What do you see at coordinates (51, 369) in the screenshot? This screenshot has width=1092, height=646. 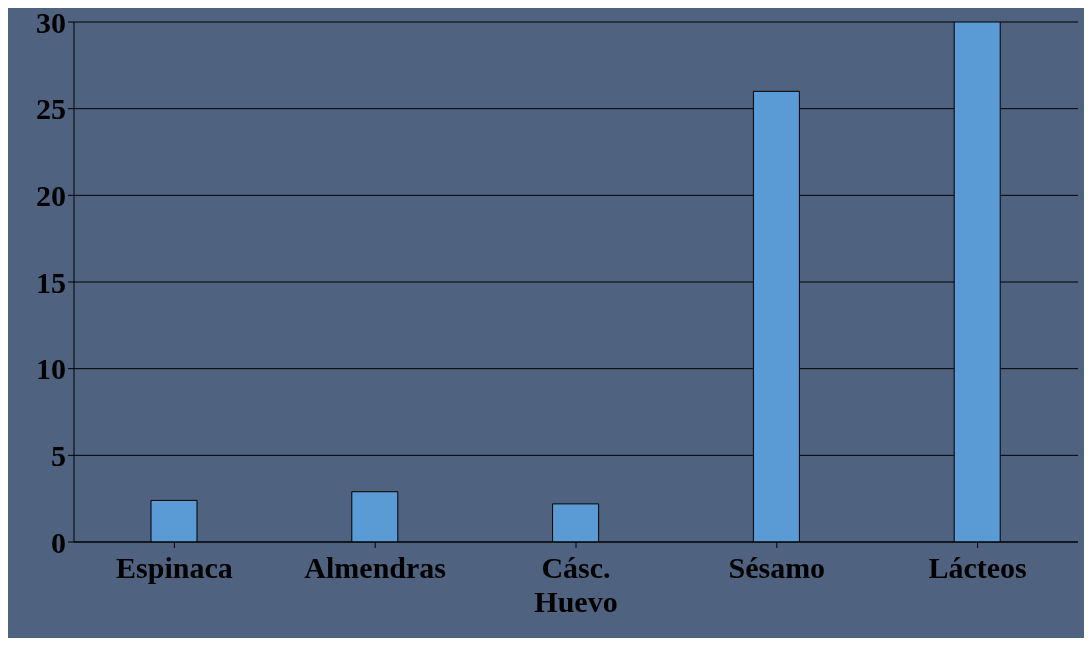 I see `y-tick-label: 10` at bounding box center [51, 369].